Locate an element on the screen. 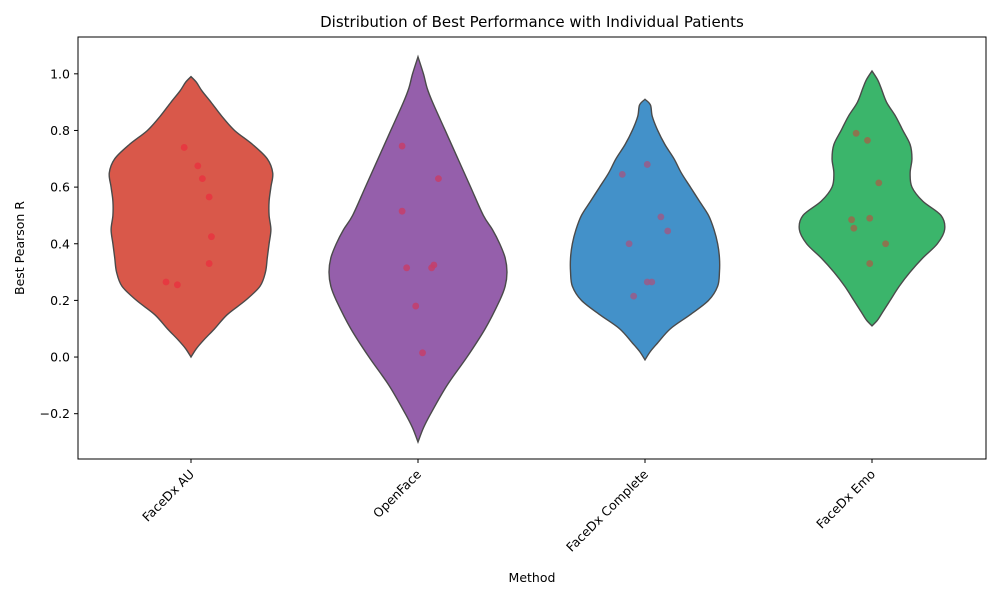 This screenshot has height=600, width=1000. x-tick-label: FaceDx Emo is located at coordinates (845, 499).